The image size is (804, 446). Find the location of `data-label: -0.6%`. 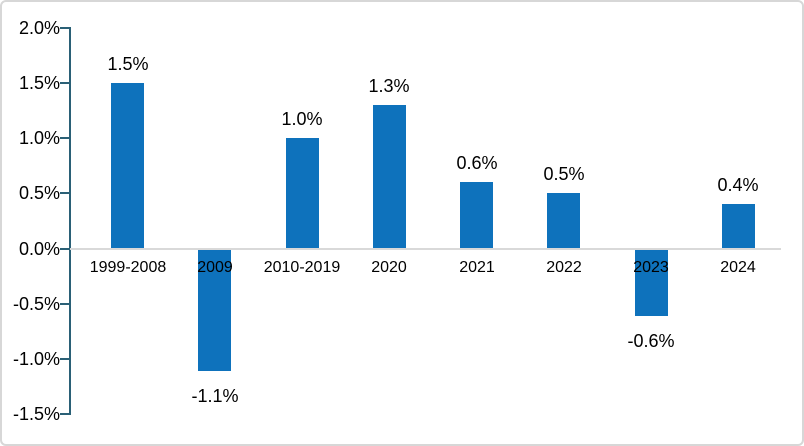

data-label: -0.6% is located at coordinates (651, 341).